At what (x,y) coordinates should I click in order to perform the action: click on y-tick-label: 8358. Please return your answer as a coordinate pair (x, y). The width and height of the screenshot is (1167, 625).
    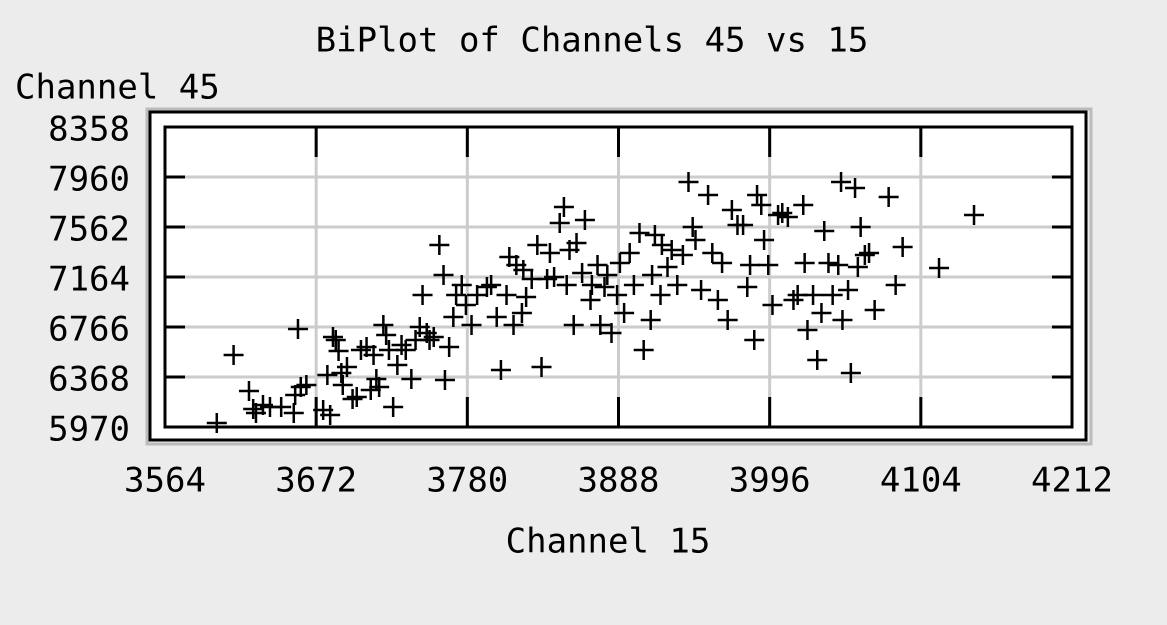
    Looking at the image, I should click on (89, 130).